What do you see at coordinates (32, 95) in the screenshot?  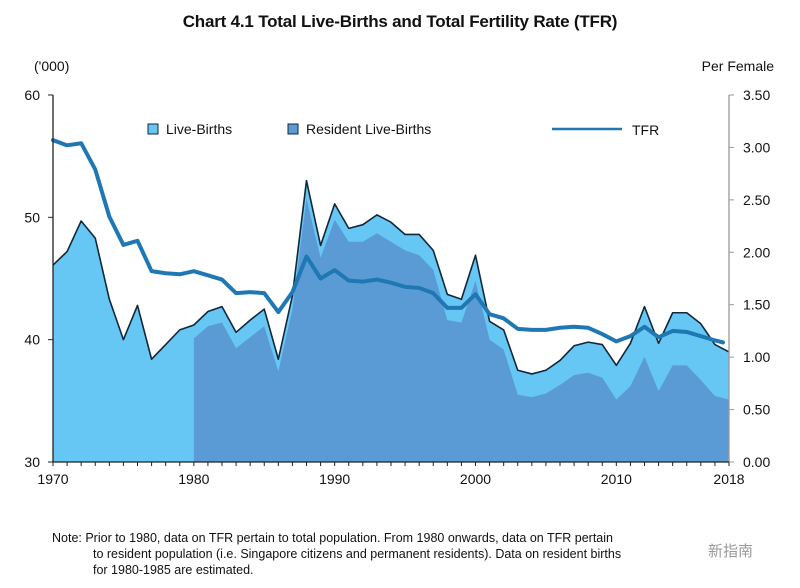 I see `y-left-tick-label: 60` at bounding box center [32, 95].